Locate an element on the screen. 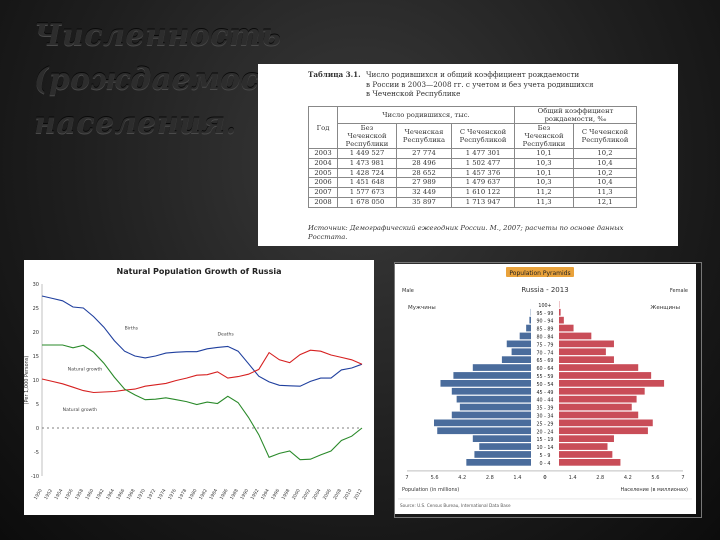 This screenshot has height=540, width=720. x-tick-label: 1.4 is located at coordinates (517, 478).